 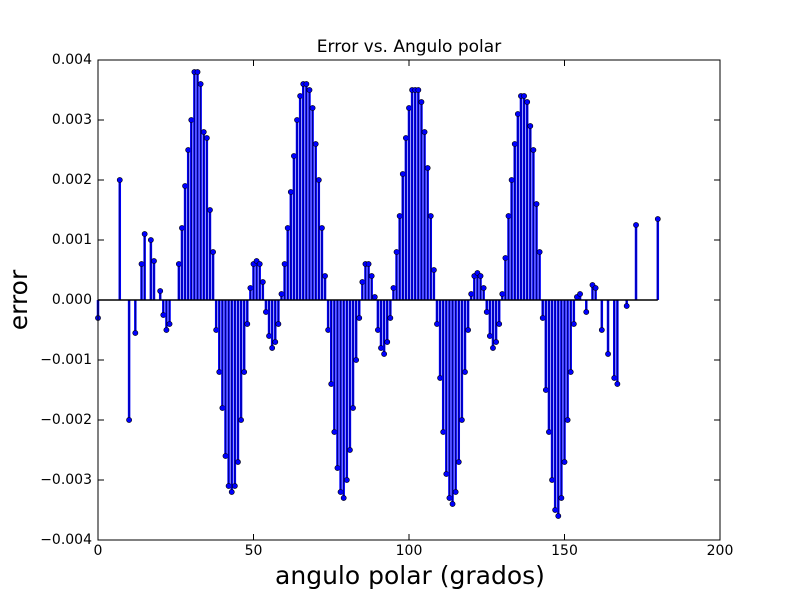 What do you see at coordinates (72, 240) in the screenshot?
I see `y-tick-label: 0.001` at bounding box center [72, 240].